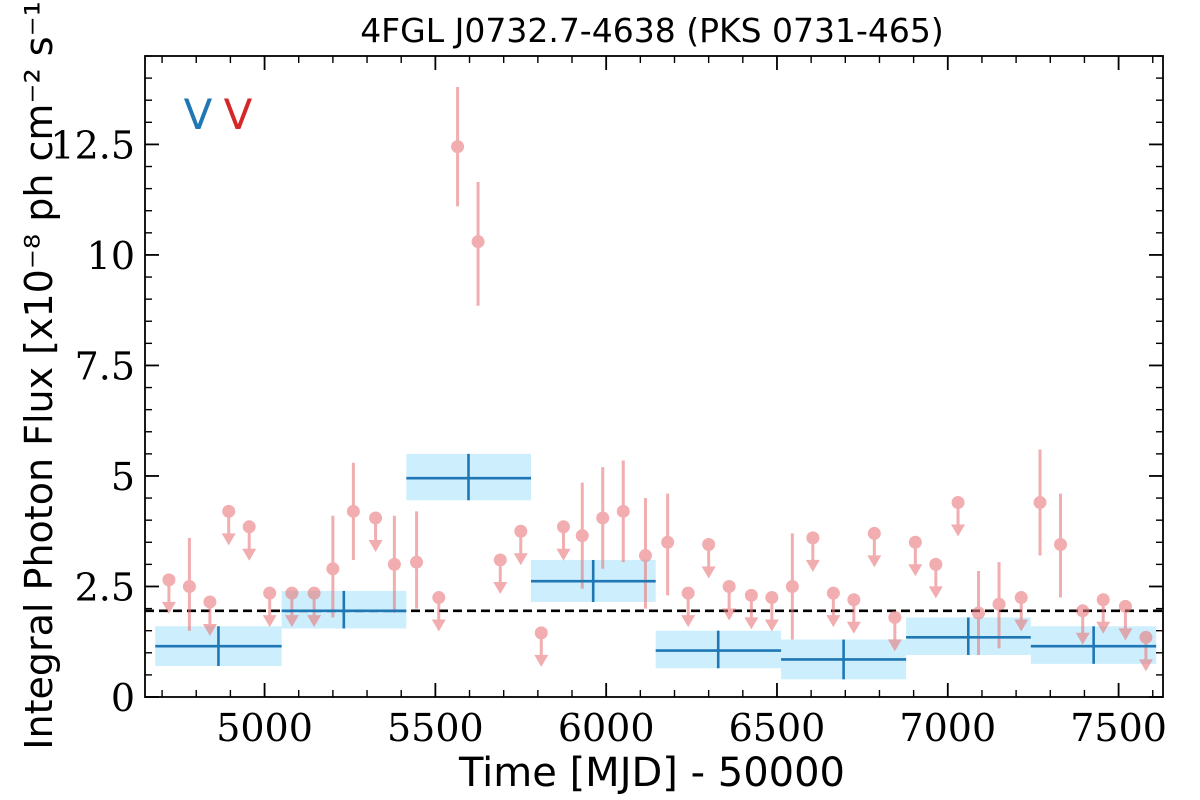  I want to click on x-axis-label: Time [MJD] - 50000, so click(651, 773).